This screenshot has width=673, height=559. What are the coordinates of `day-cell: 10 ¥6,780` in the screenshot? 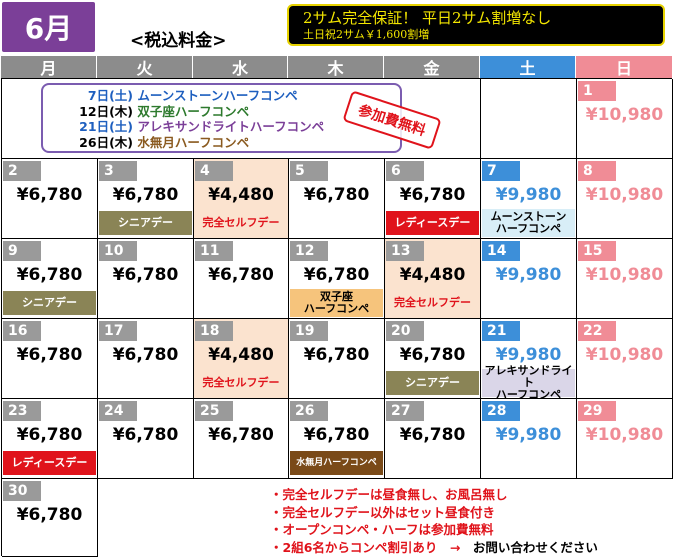 It's located at (146, 279).